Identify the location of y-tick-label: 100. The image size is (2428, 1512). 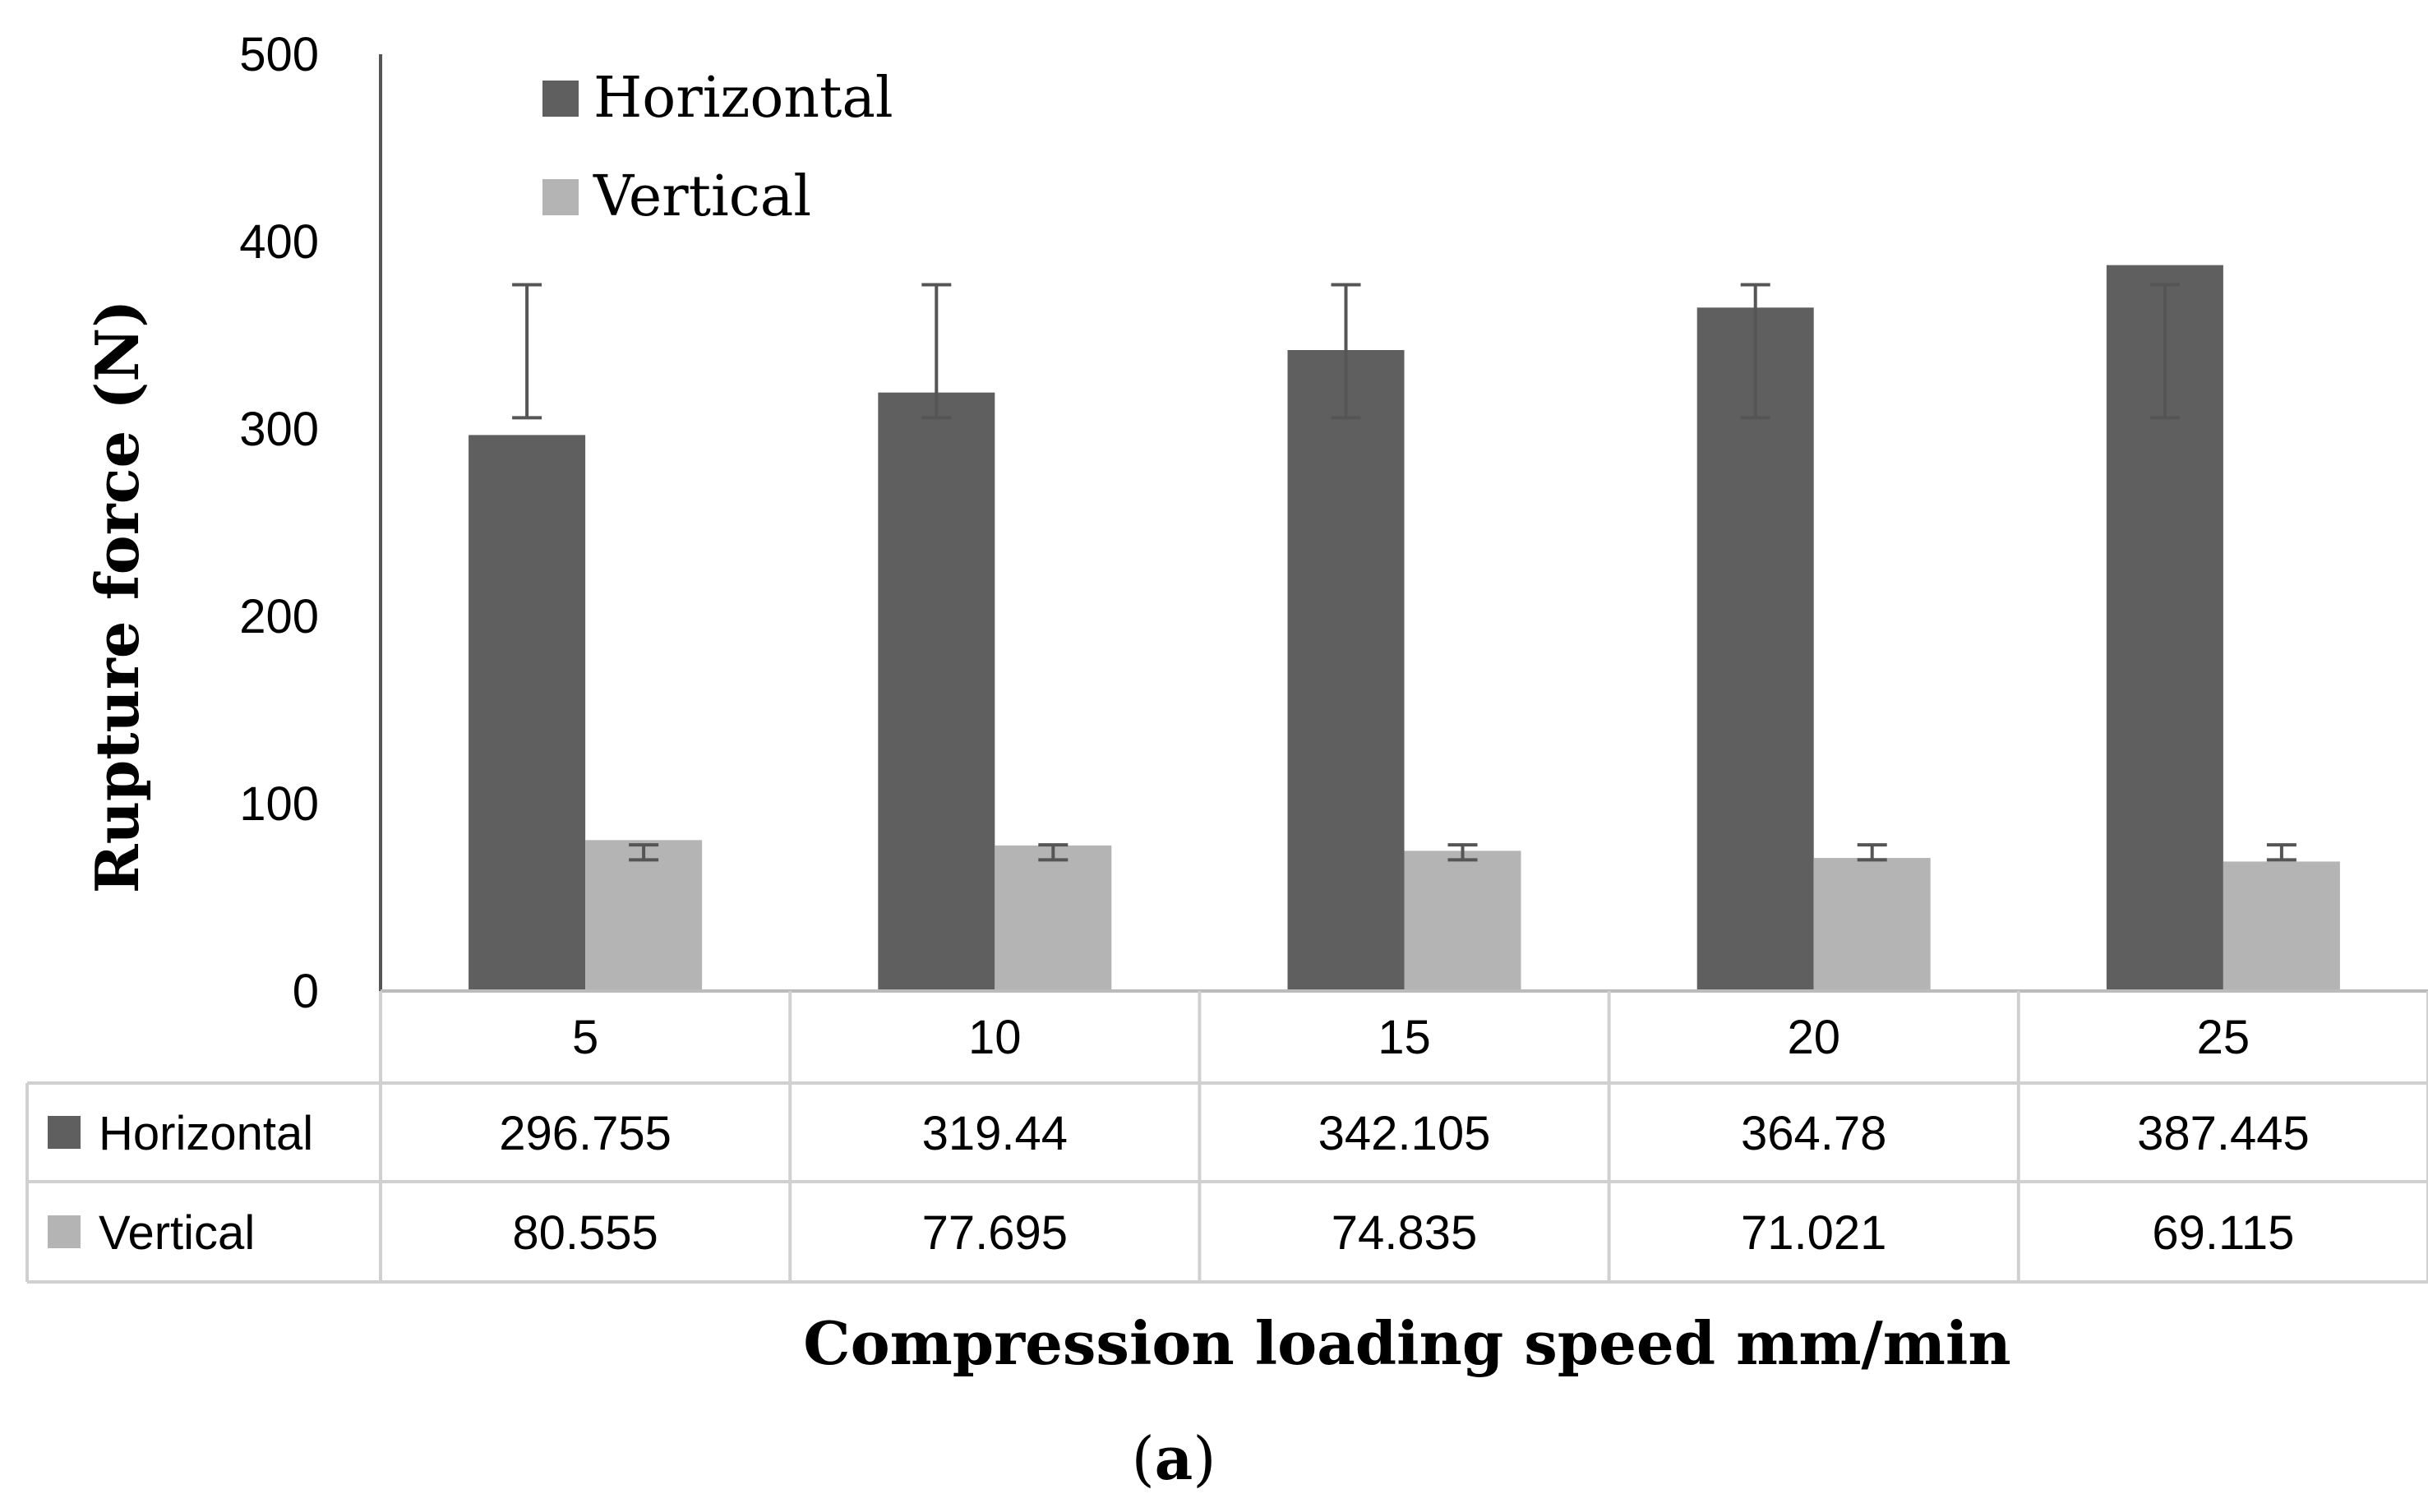
(279, 804).